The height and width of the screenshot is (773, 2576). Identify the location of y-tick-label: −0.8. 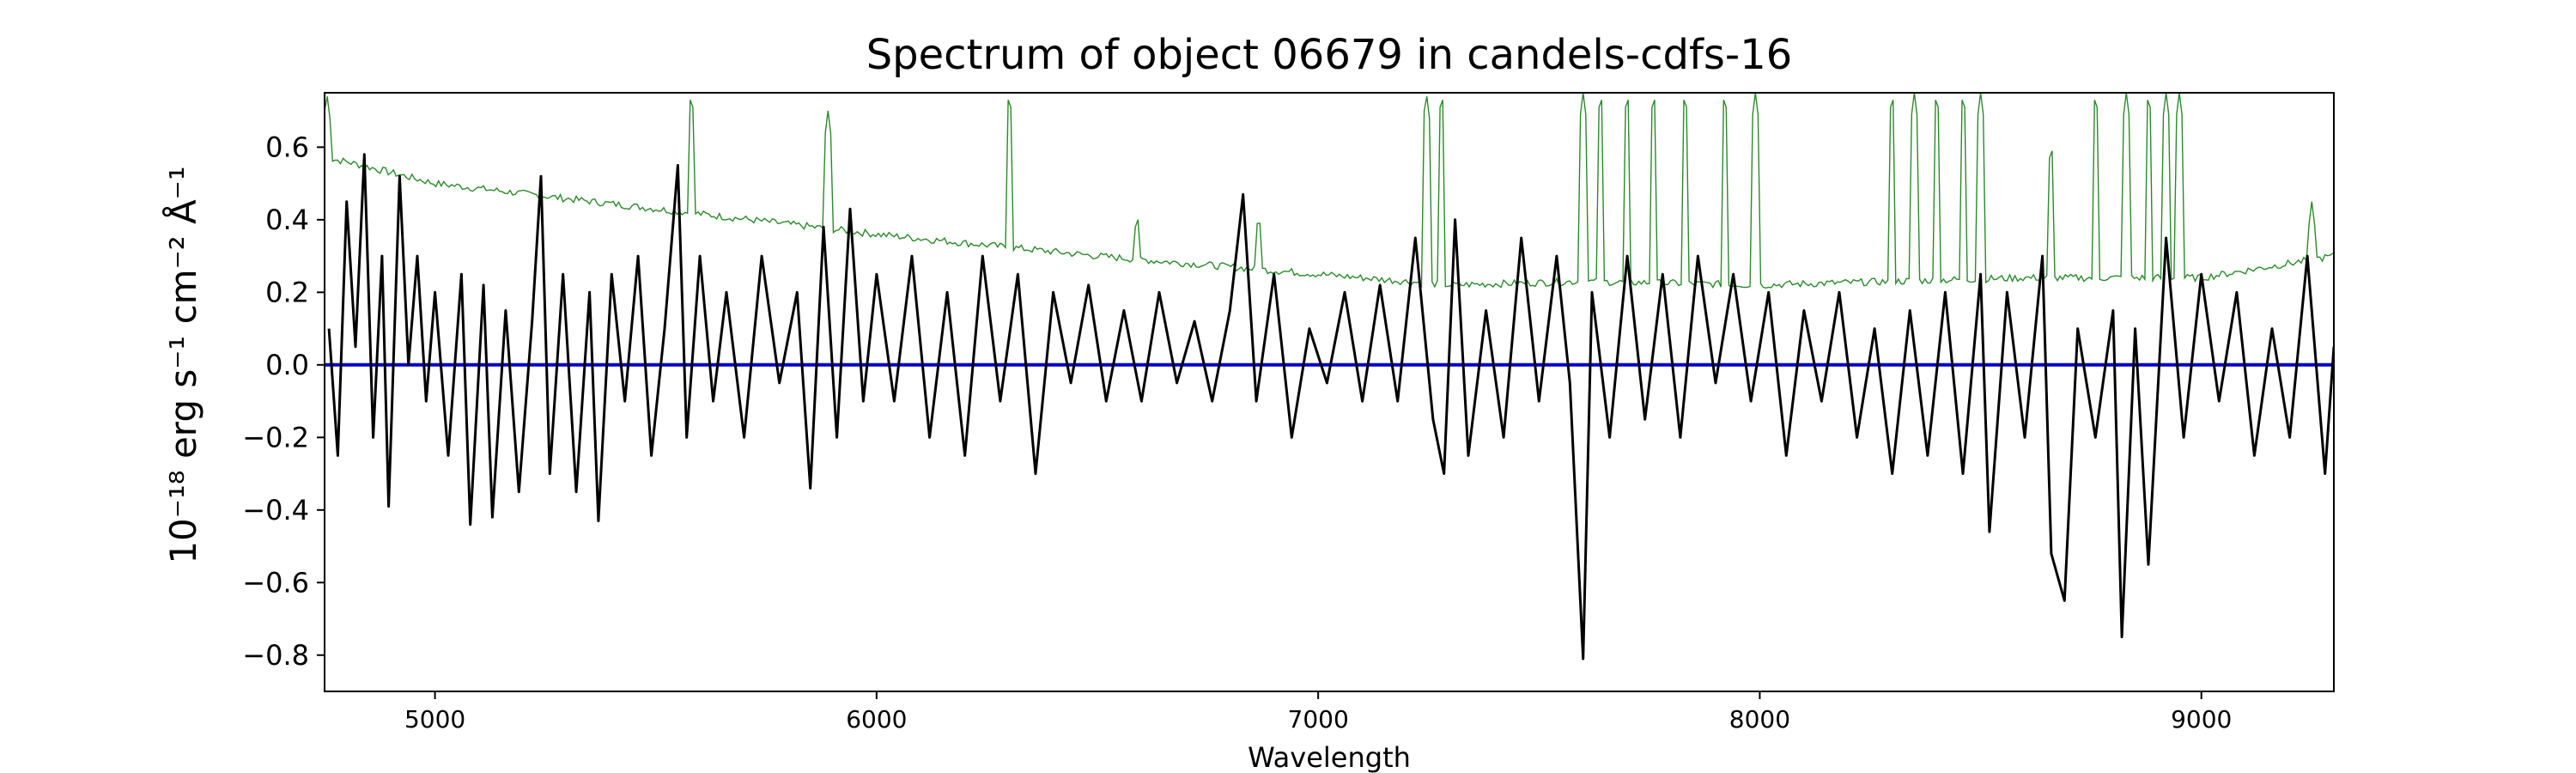
(275, 655).